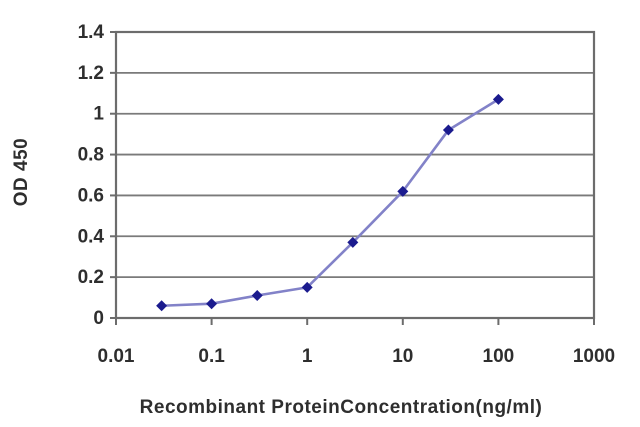  What do you see at coordinates (98, 114) in the screenshot?
I see `y-tick-label: 1` at bounding box center [98, 114].